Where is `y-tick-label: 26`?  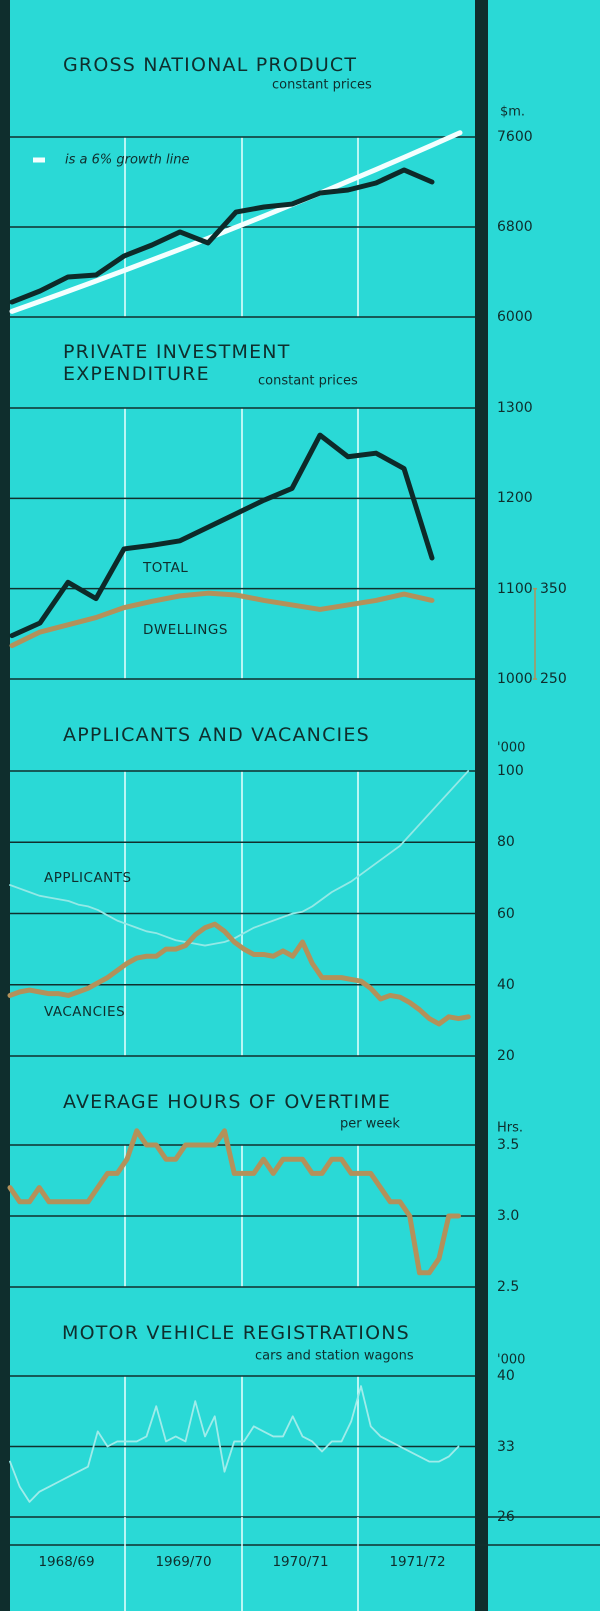
y-tick-label: 26 is located at coordinates (506, 1517).